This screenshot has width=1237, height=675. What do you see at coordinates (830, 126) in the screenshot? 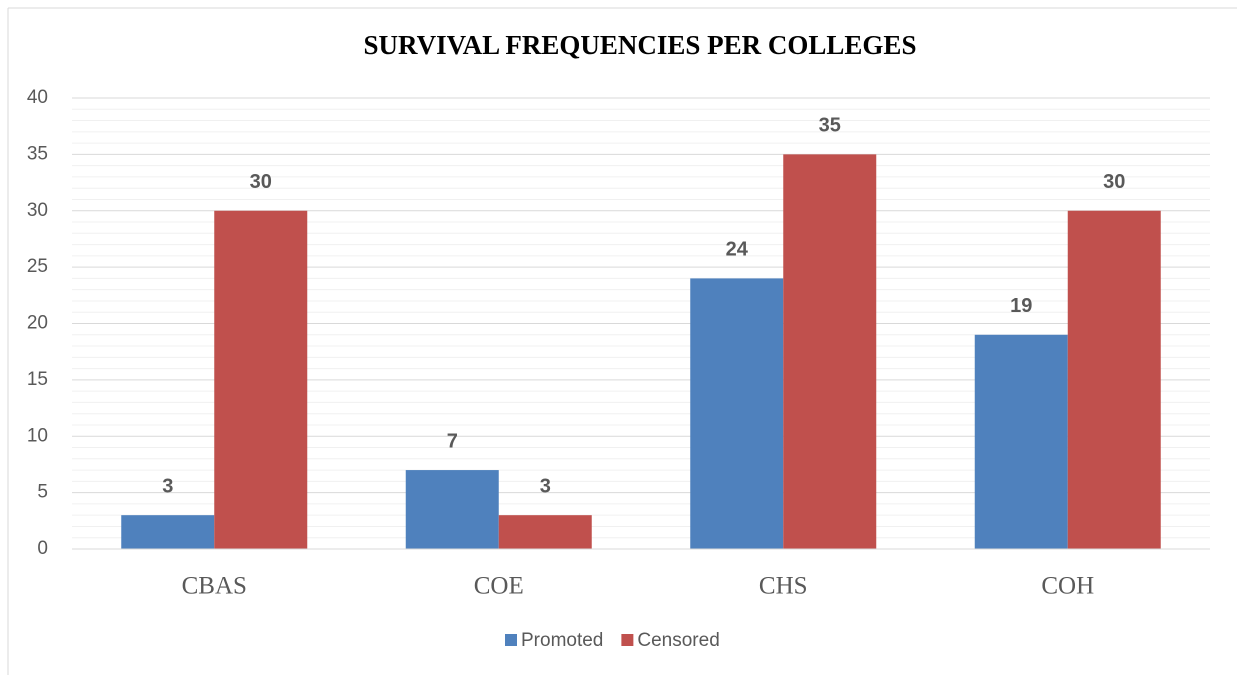
I see `data-label: 35` at bounding box center [830, 126].